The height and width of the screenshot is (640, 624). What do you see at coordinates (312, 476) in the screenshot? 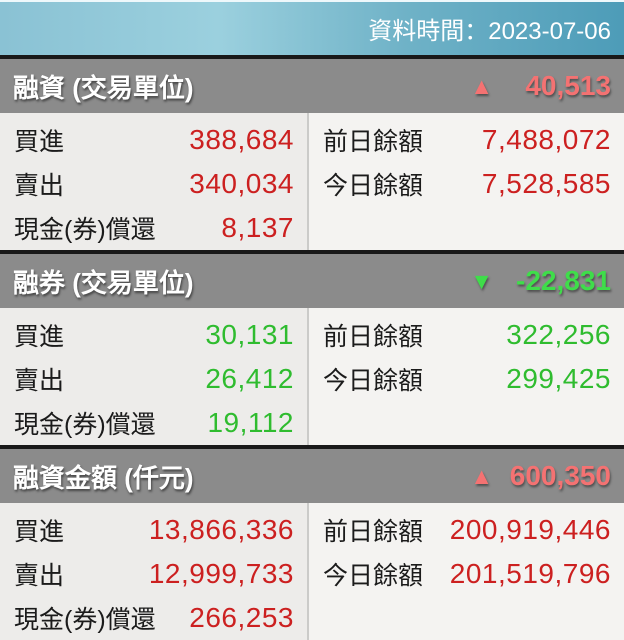
I see `section-header-margin-amount: 融資金額 (仟元) ▲ 600,350` at bounding box center [312, 476].